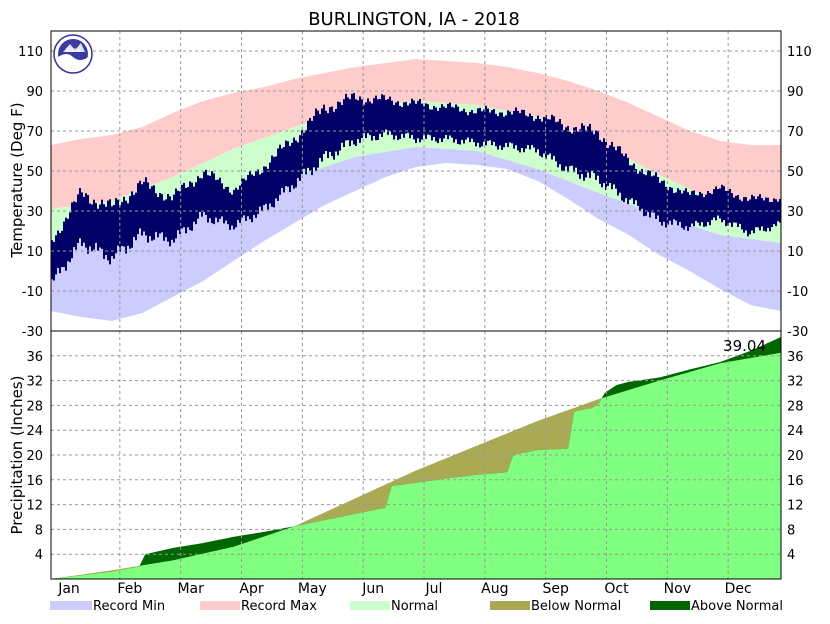 This screenshot has width=830, height=624. I want to click on legend-label: Above Normal, so click(737, 606).